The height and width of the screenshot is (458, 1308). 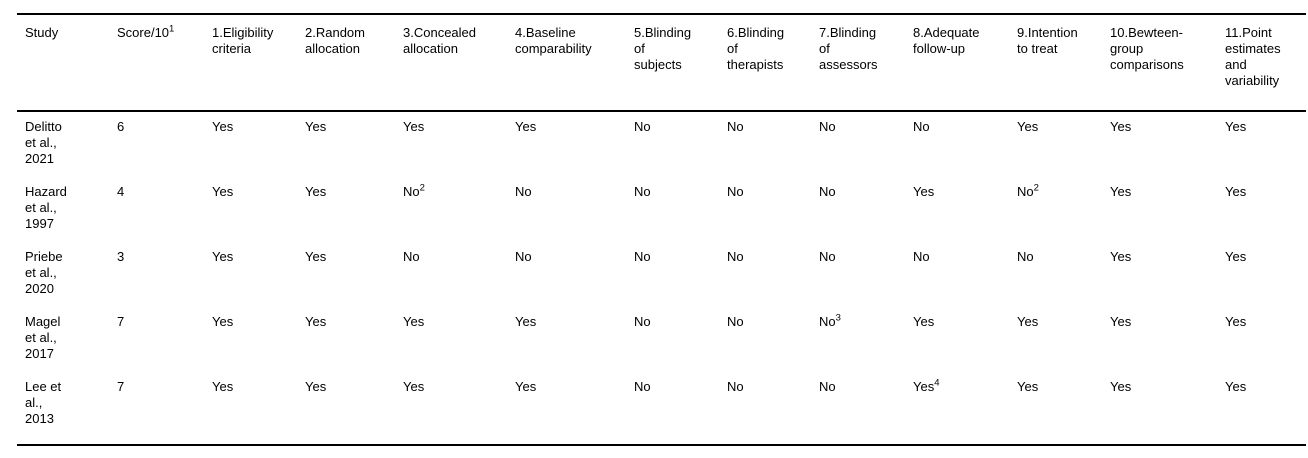 What do you see at coordinates (44, 272) in the screenshot?
I see `study-cell: Priebe et al., 2020` at bounding box center [44, 272].